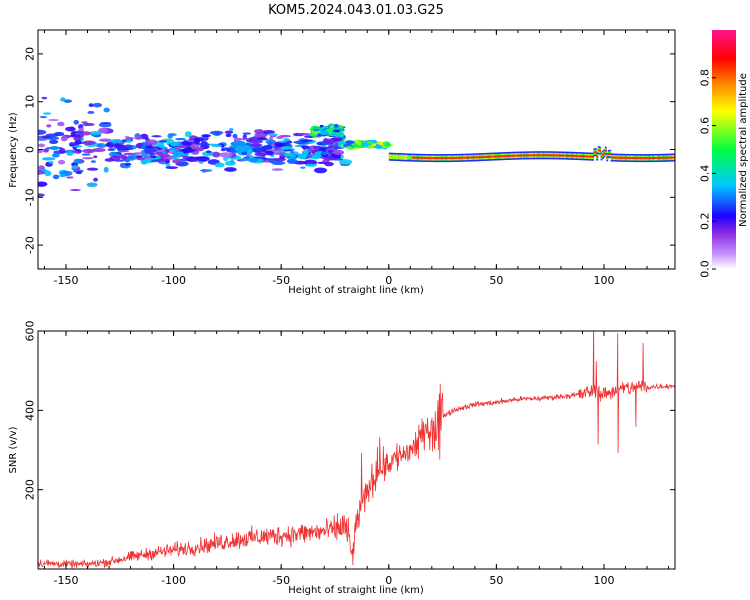  What do you see at coordinates (281, 580) in the screenshot?
I see `snr-xtick-label: -50` at bounding box center [281, 580].